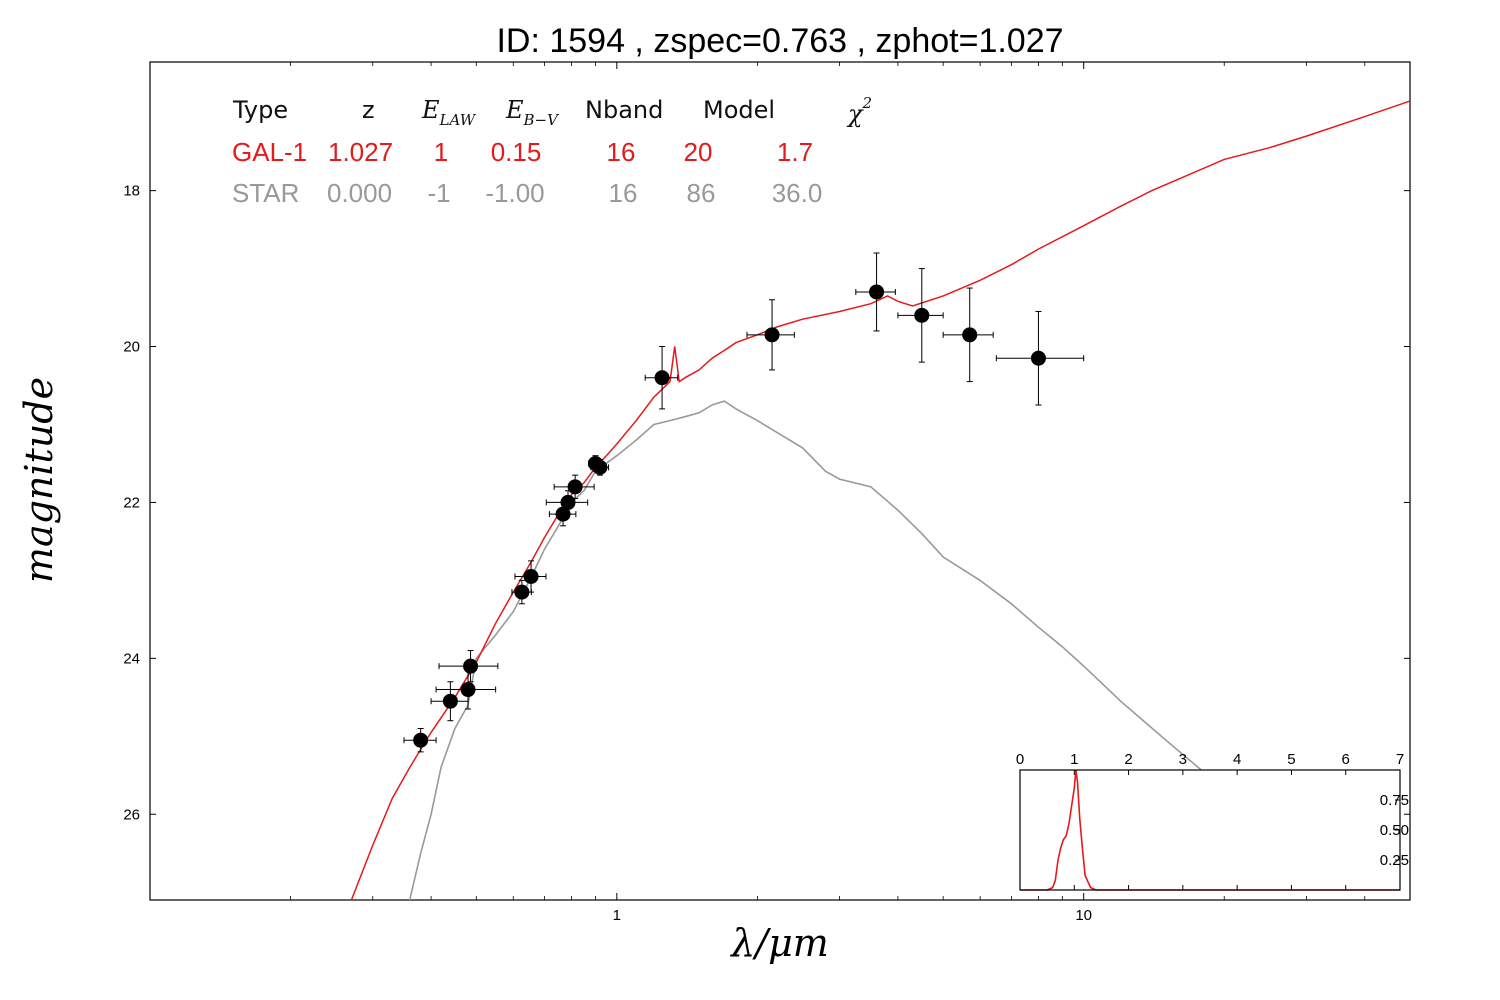  Describe the element at coordinates (779, 943) in the screenshot. I see `x-axis-label: λ/μm` at that location.